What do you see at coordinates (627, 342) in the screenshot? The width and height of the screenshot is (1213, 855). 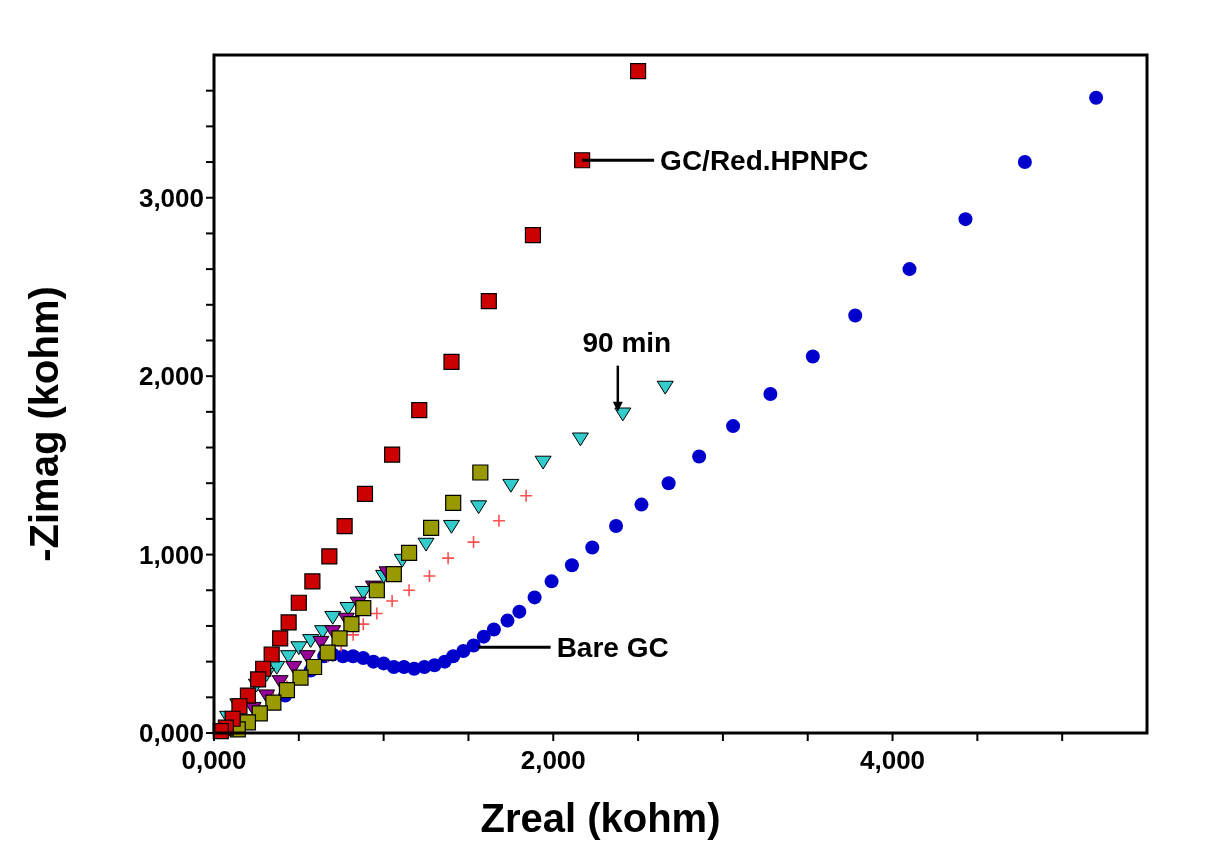 I see `annotation: 90 min` at bounding box center [627, 342].